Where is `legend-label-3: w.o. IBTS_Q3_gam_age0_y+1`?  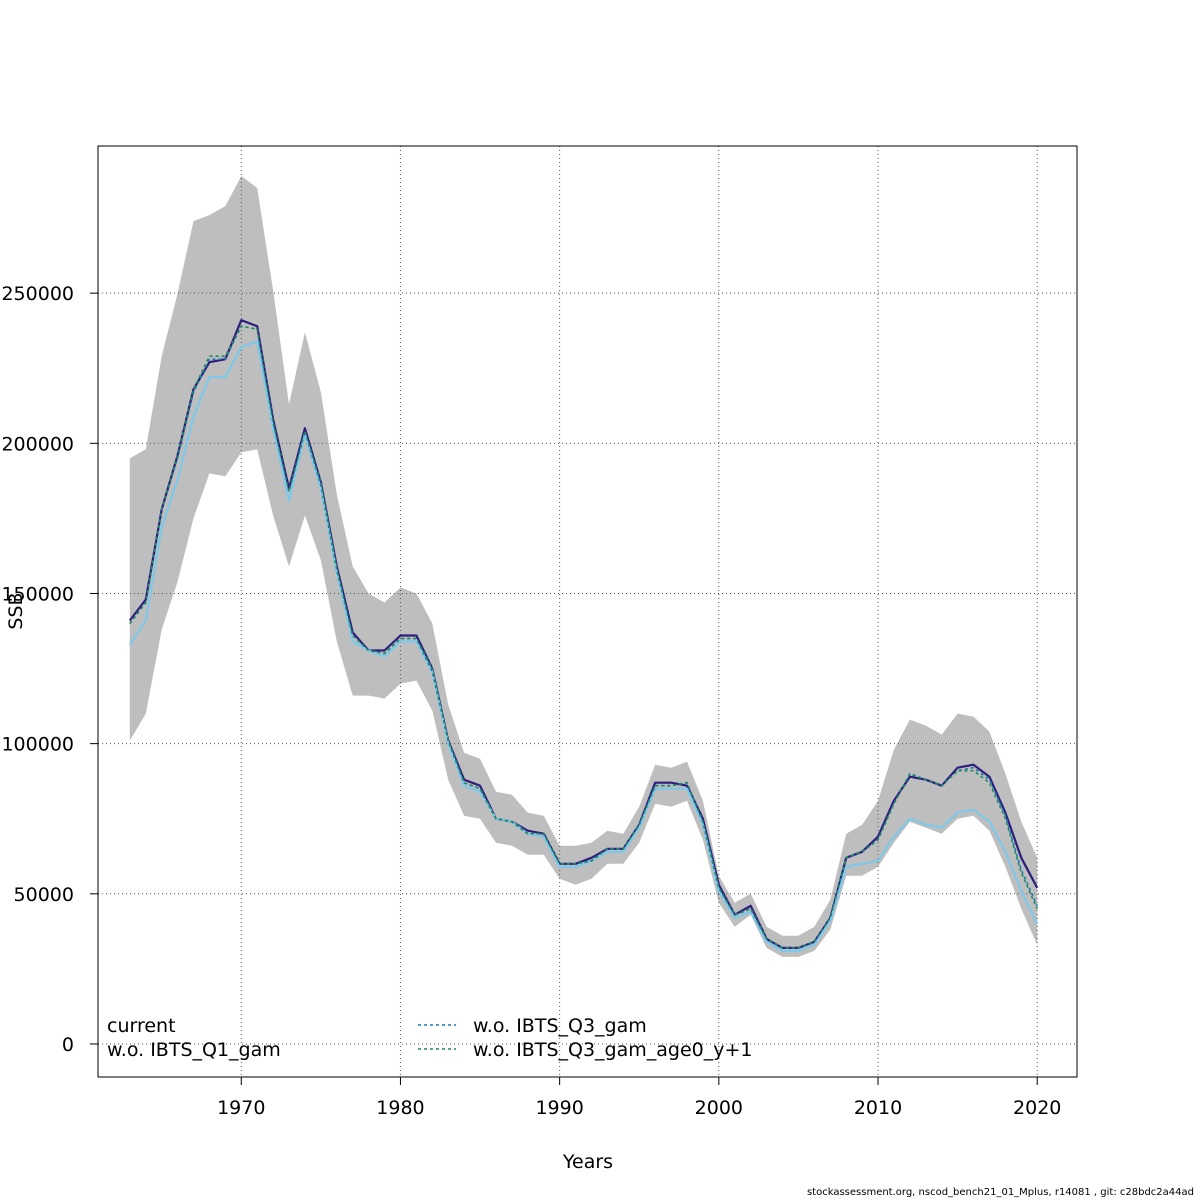 legend-label-3: w.o. IBTS_Q3_gam_age0_y+1 is located at coordinates (613, 1050).